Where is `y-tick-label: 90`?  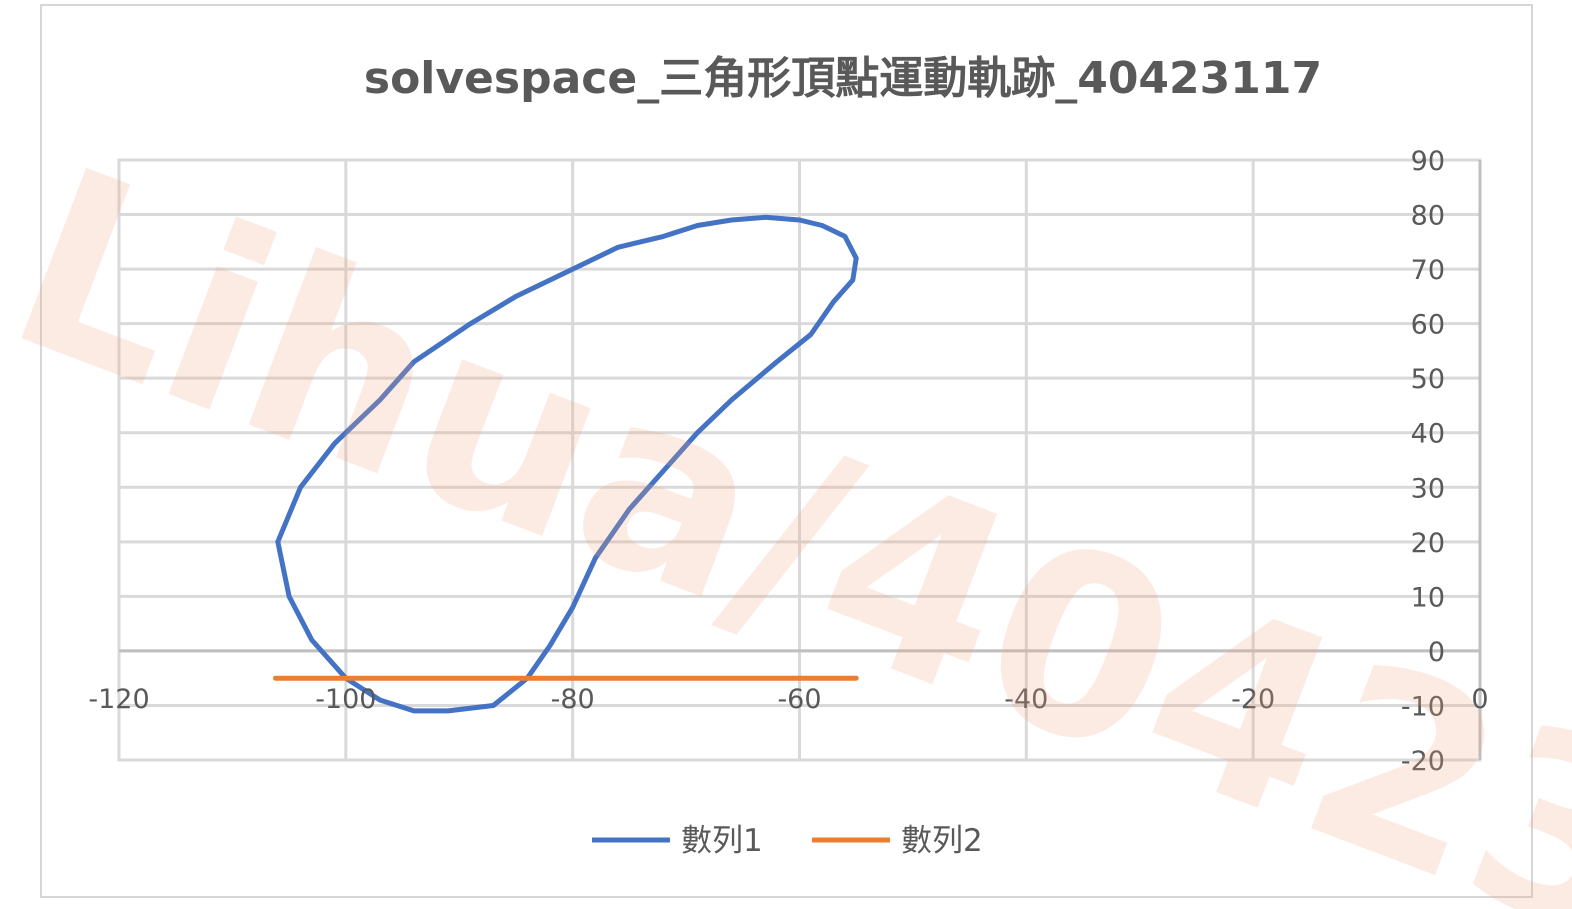
y-tick-label: 90 is located at coordinates (1428, 161).